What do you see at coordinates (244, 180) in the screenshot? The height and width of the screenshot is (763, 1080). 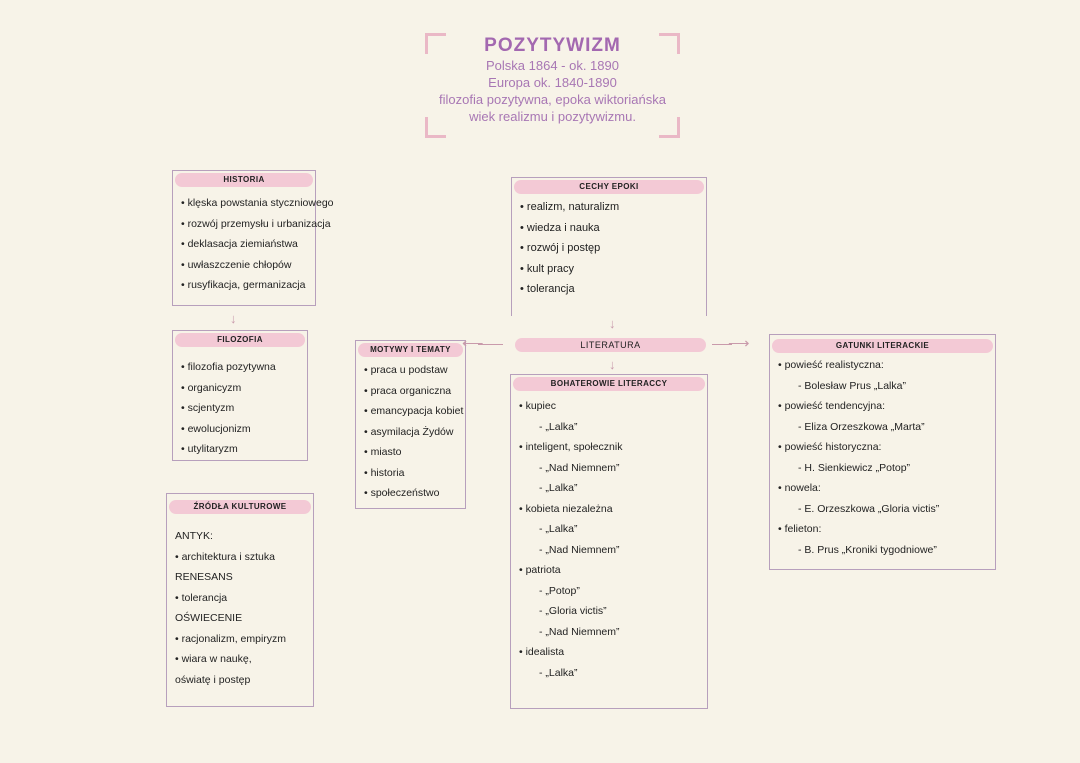 I see `box-header: HISTORIA` at bounding box center [244, 180].